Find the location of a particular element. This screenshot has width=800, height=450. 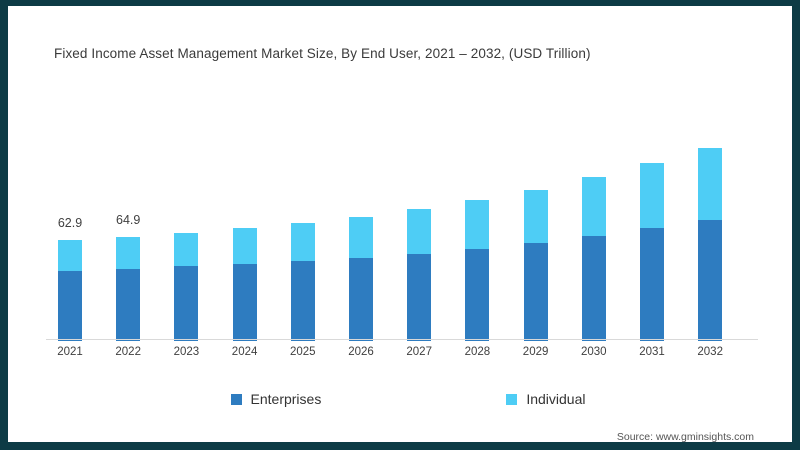

bar-group-2024 is located at coordinates (244, 221).